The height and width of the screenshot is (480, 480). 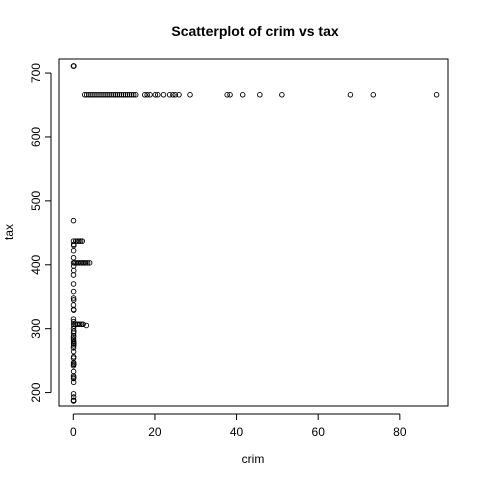 What do you see at coordinates (9, 232) in the screenshot?
I see `y-axis-label: tax` at bounding box center [9, 232].